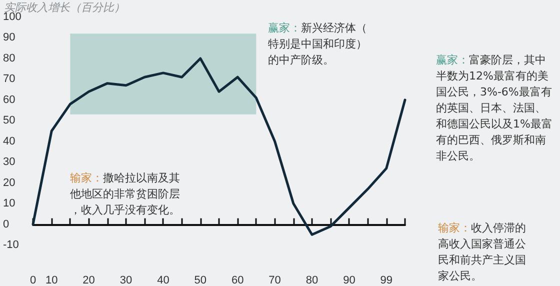  Describe the element at coordinates (6, 224) in the screenshot. I see `y-tick-label: 0` at that location.